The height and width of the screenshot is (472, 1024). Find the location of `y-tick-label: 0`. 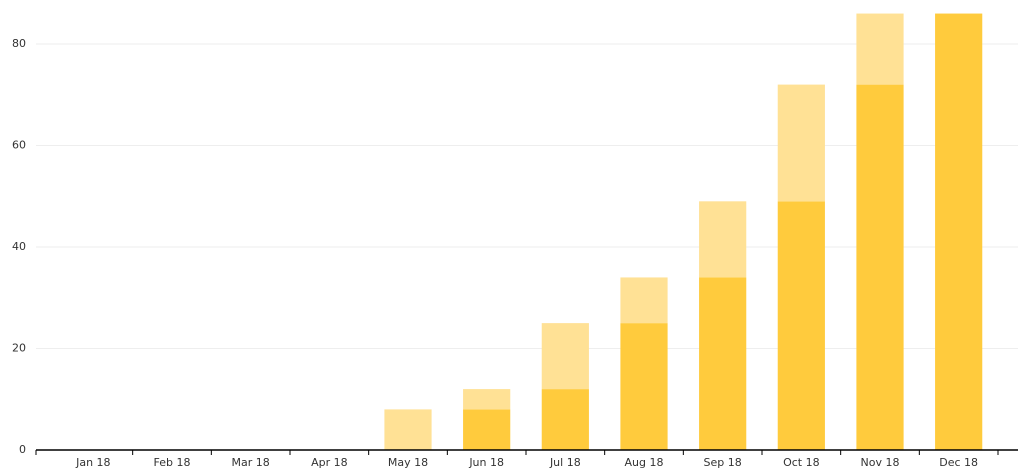

y-tick-label: 0 is located at coordinates (22, 449).